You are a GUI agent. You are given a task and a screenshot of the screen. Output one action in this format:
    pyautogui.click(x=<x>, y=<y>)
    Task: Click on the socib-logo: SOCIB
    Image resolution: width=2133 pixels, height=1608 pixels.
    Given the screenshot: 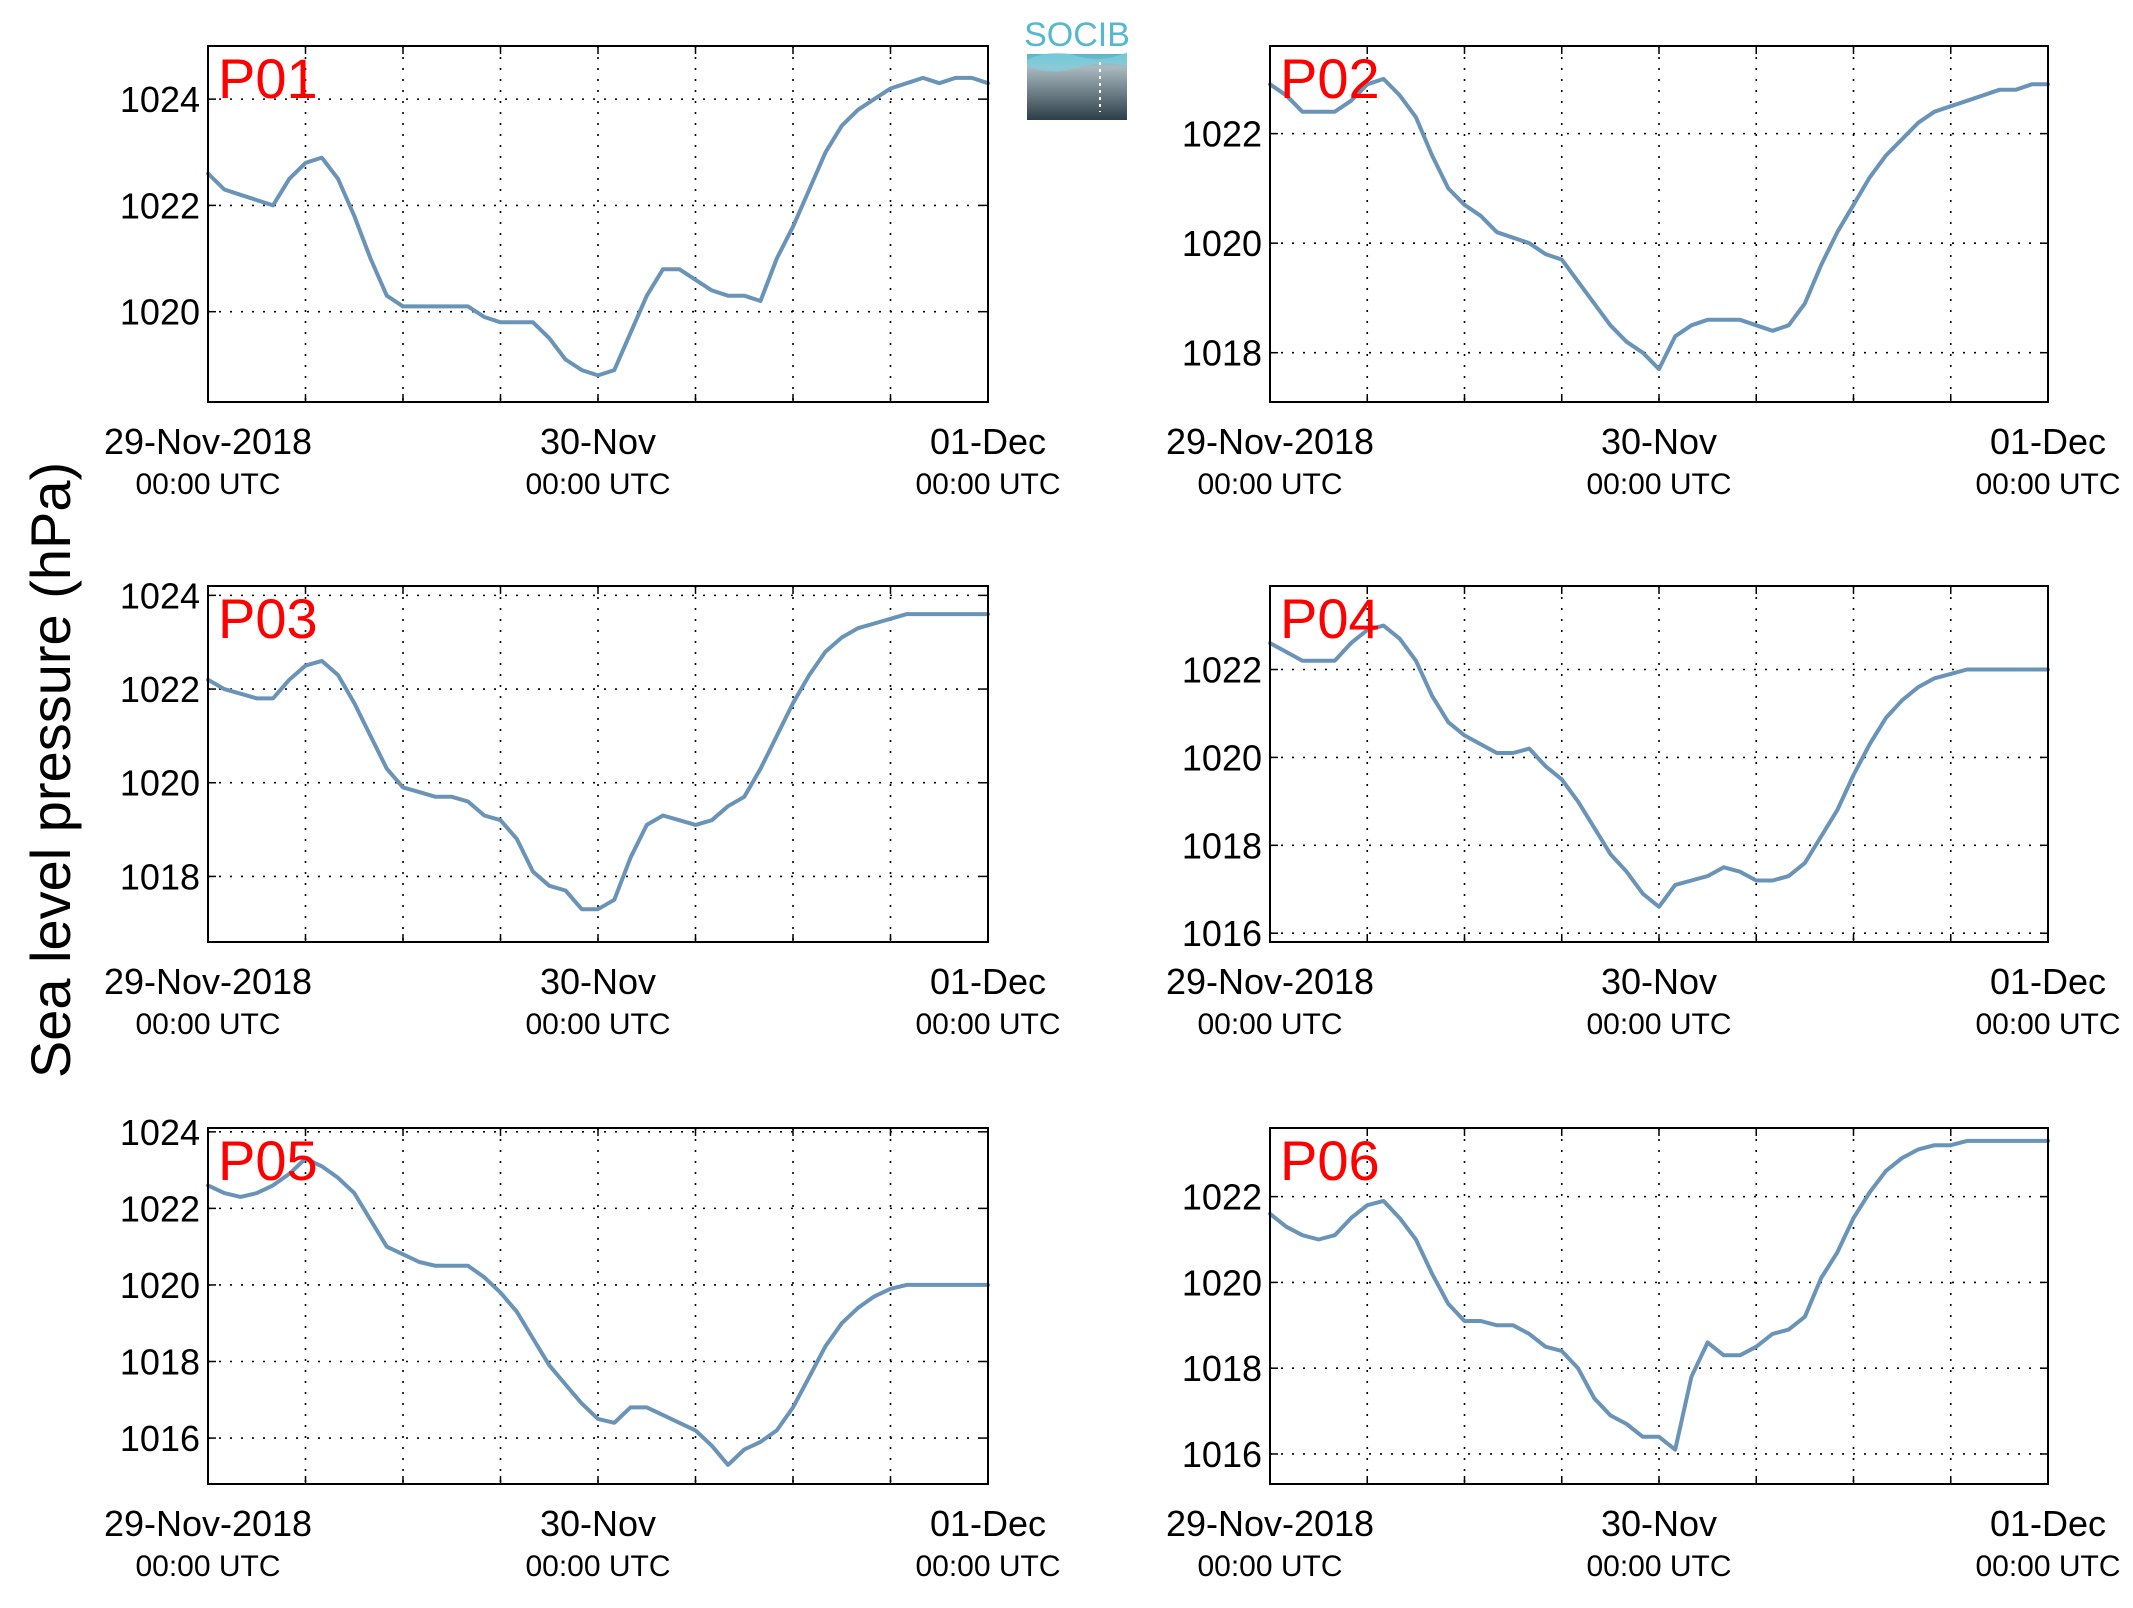 What is the action you would take?
    pyautogui.click(x=1077, y=68)
    